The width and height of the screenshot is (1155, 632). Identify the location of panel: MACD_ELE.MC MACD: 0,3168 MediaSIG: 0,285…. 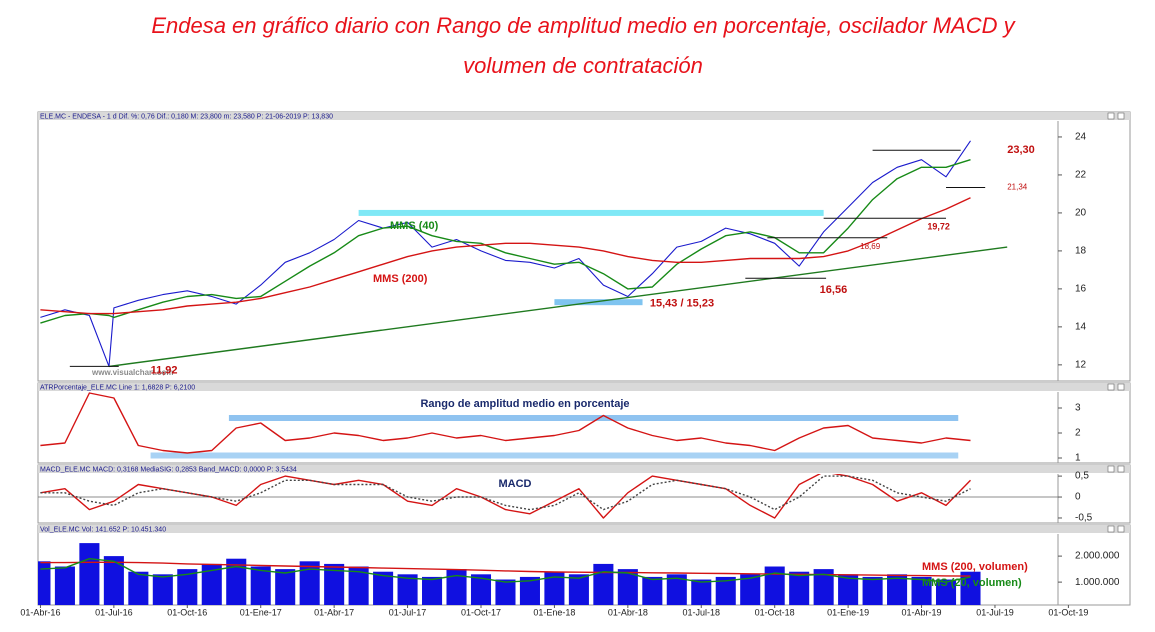
(584, 494).